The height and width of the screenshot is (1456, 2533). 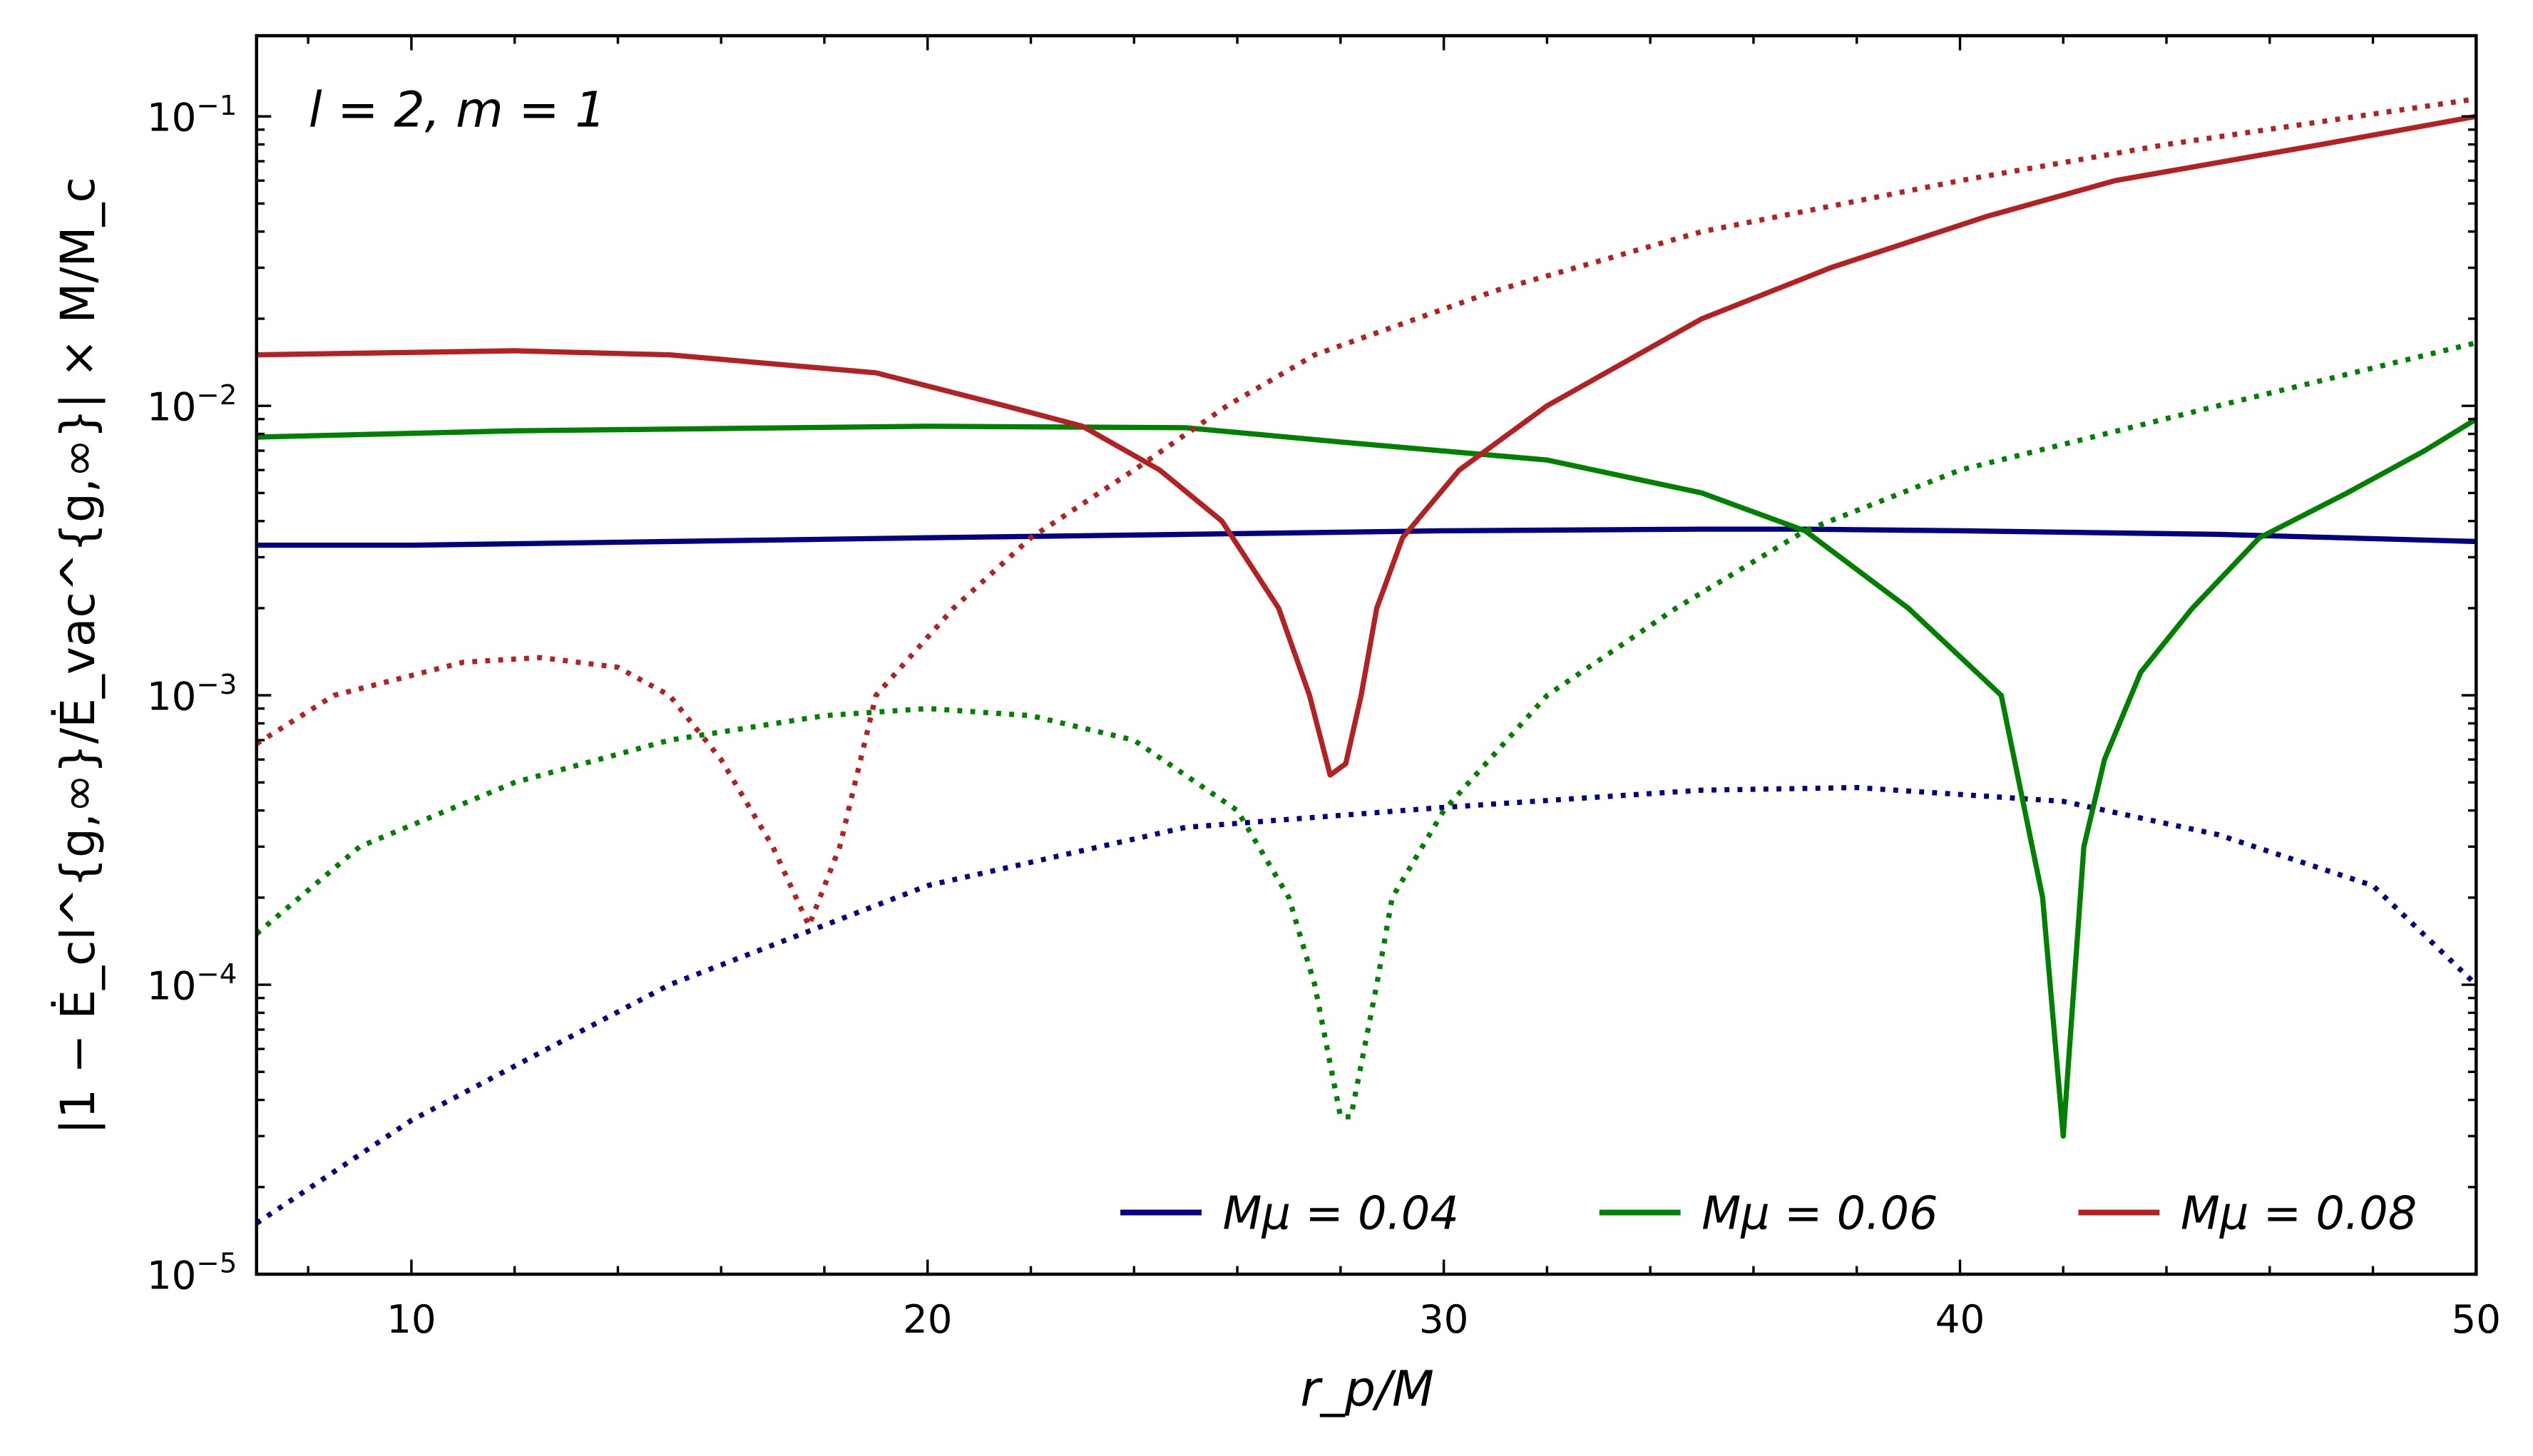 What do you see at coordinates (192, 115) in the screenshot?
I see `y-tick-label: 10⁻¹` at bounding box center [192, 115].